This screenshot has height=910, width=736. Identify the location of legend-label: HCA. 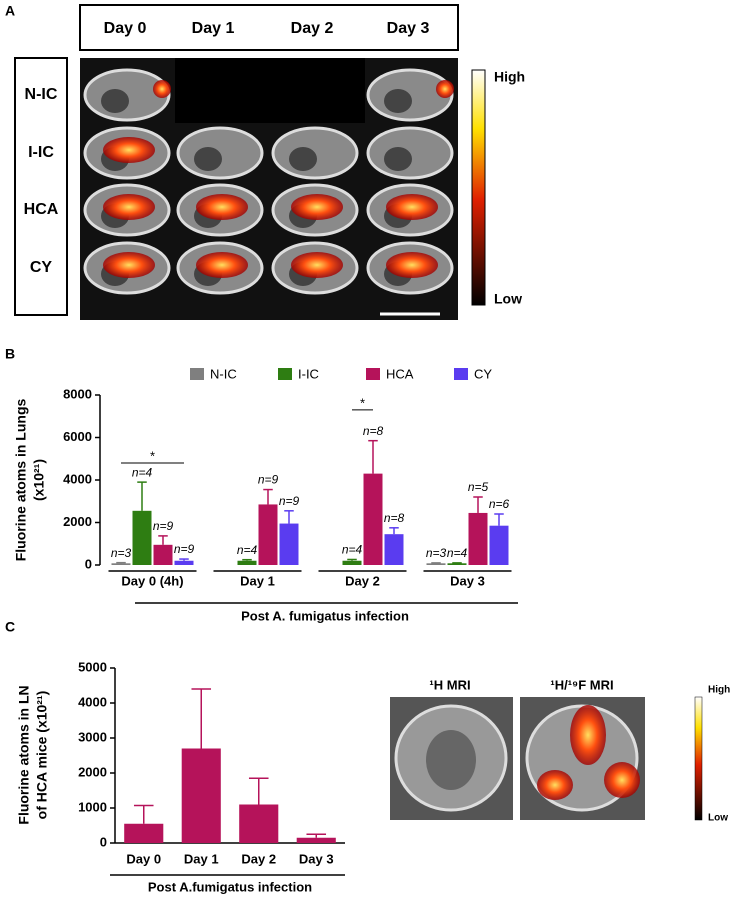
(400, 373).